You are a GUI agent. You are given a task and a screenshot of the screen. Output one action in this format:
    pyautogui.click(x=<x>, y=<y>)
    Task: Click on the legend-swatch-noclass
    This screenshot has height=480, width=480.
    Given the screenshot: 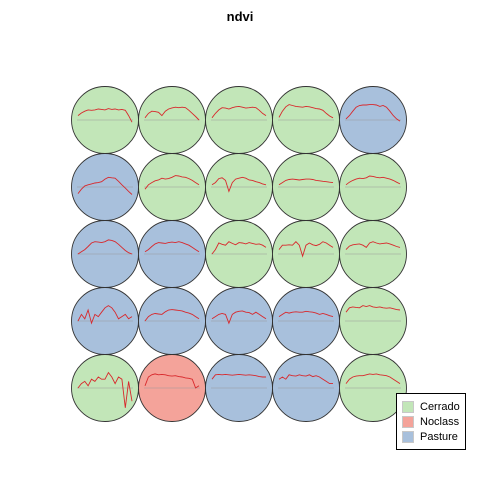 What is the action you would take?
    pyautogui.click(x=408, y=422)
    